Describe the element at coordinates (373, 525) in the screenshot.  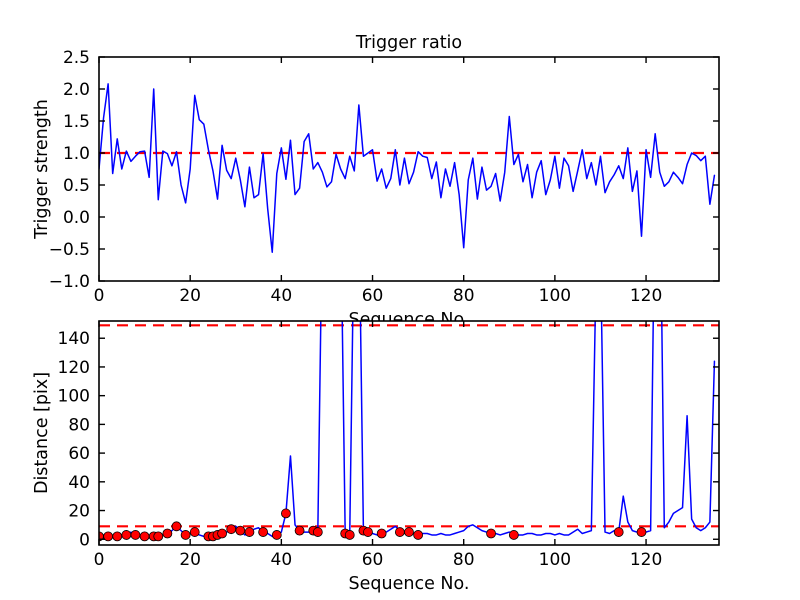
I see `marker-group` at that location.